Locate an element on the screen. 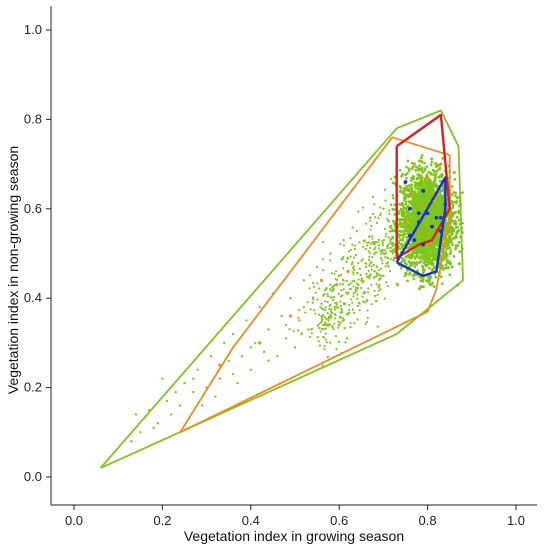 Image resolution: width=550 pixels, height=549 pixels. y-ticks: 0.0 0.2 0.4 0.6 0.8 1.0 is located at coordinates (37, 253).